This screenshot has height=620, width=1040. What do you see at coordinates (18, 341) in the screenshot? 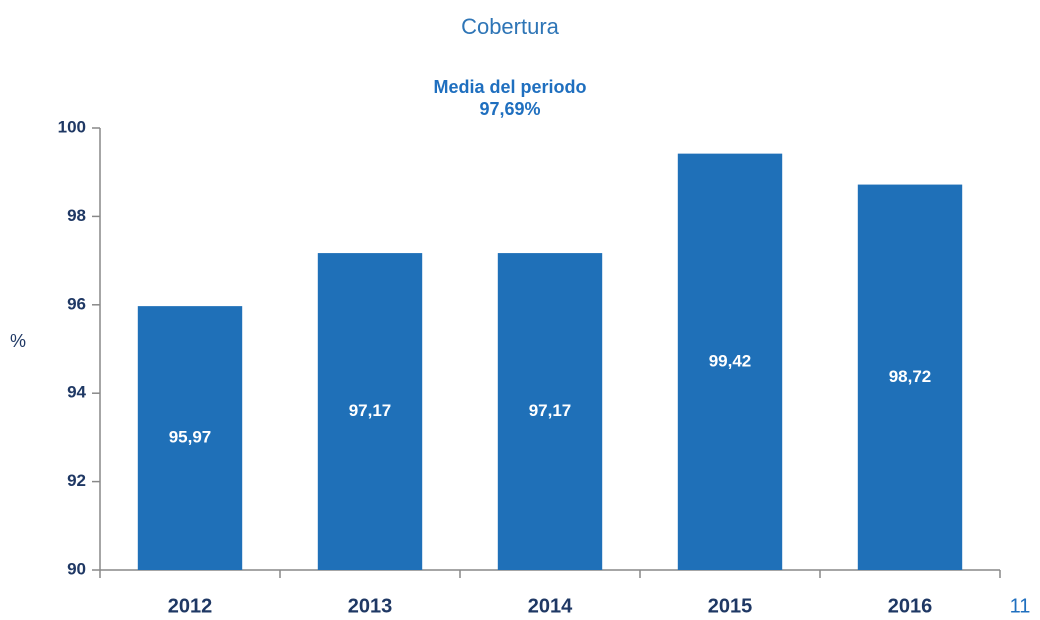
I see `y-axis-label: %` at bounding box center [18, 341].